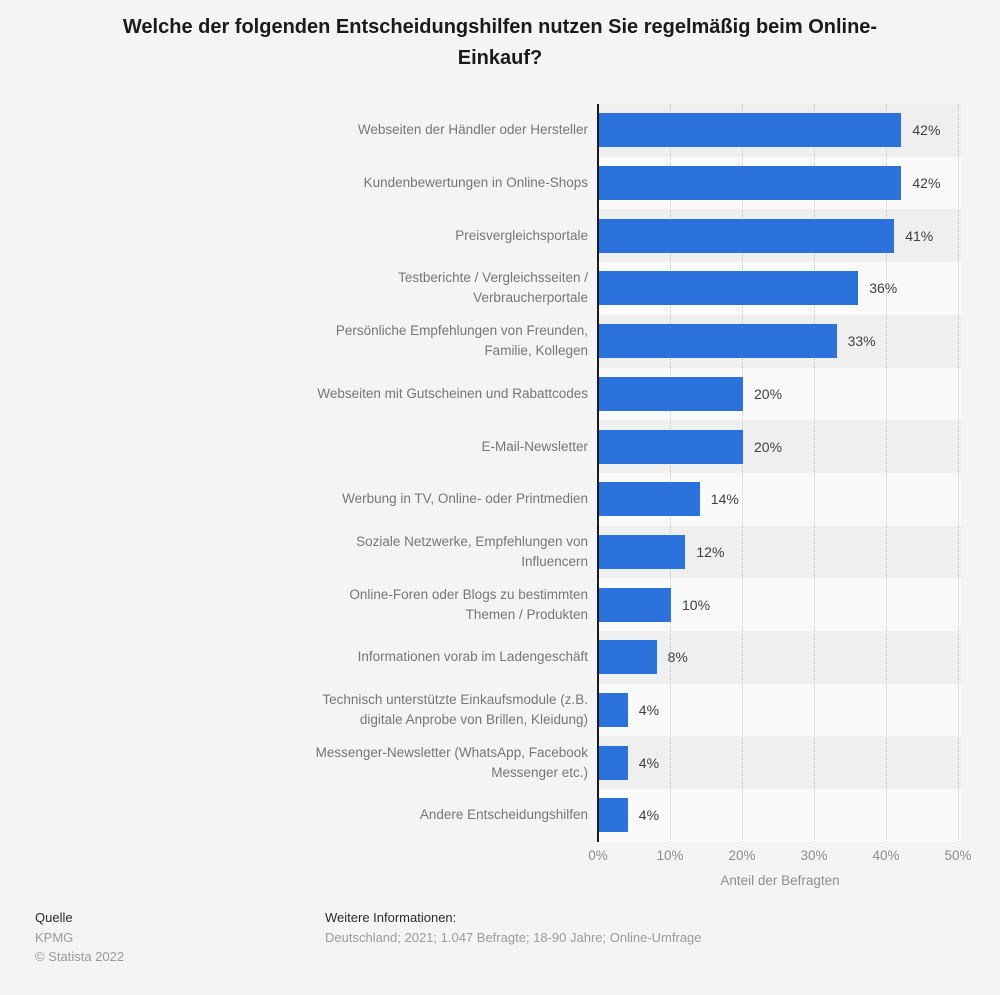 Image resolution: width=1000 pixels, height=995 pixels. I want to click on value-label: 8%, so click(677, 657).